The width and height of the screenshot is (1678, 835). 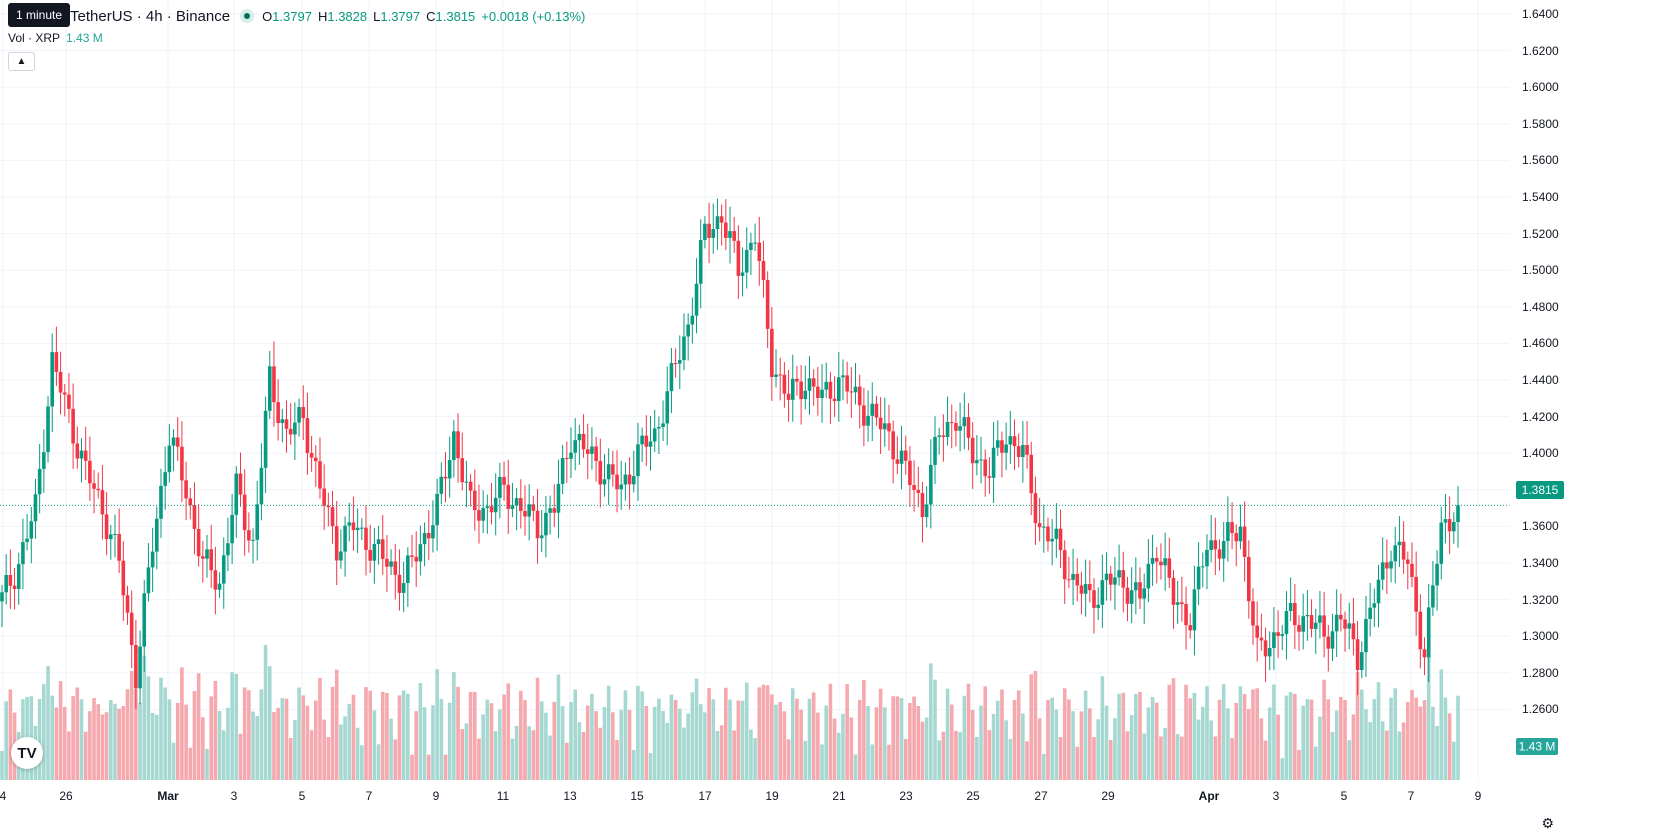 I want to click on ohlc-low-key: L, so click(x=377, y=16).